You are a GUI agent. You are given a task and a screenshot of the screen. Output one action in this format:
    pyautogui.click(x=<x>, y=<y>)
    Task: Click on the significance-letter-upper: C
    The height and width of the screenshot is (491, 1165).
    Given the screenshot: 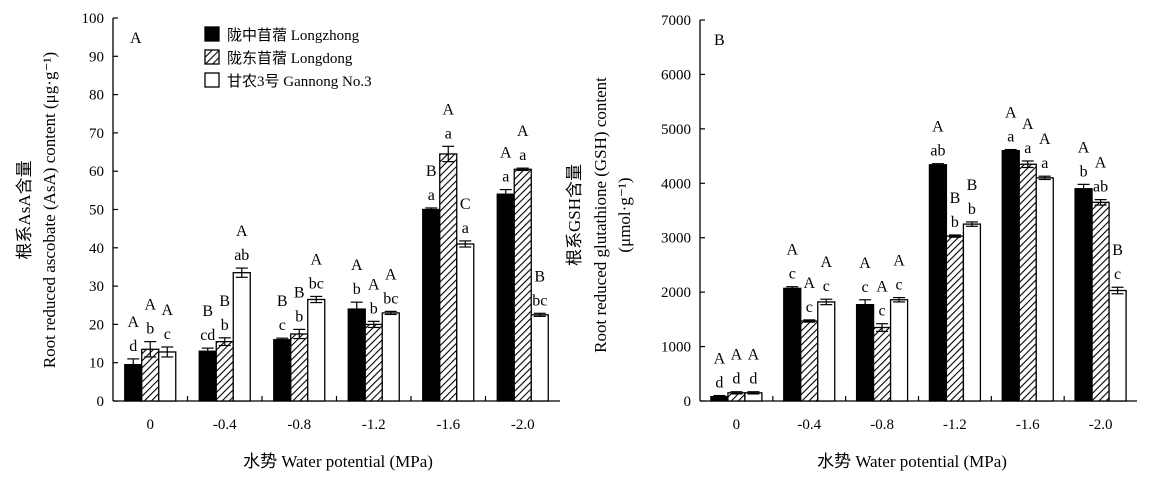 What is the action you would take?
    pyautogui.click(x=465, y=204)
    